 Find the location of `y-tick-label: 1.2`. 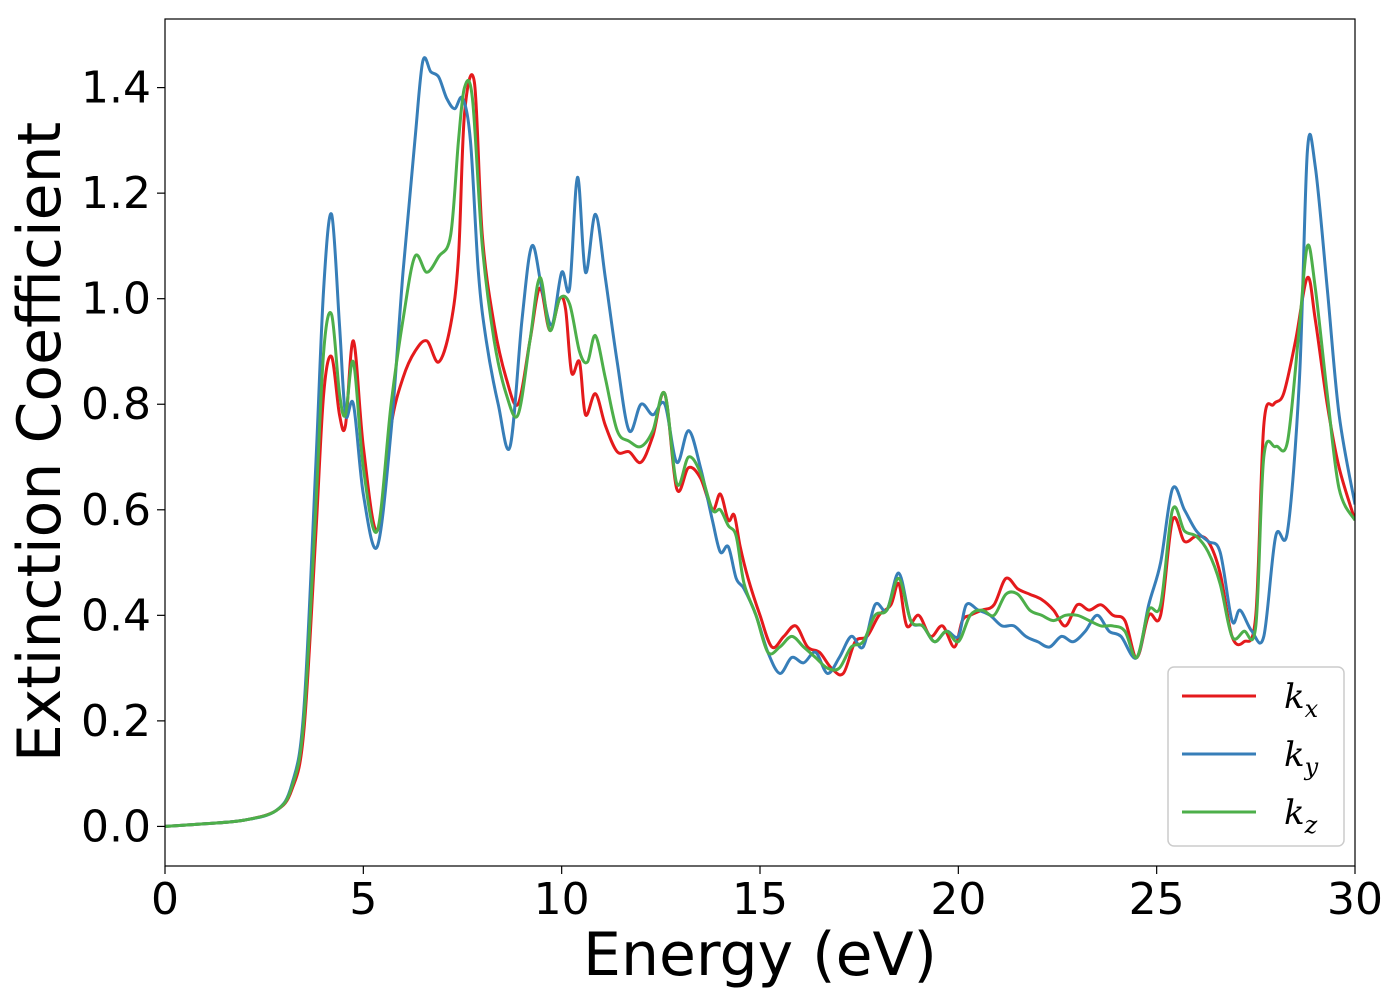

y-tick-label: 1.2 is located at coordinates (116, 193).